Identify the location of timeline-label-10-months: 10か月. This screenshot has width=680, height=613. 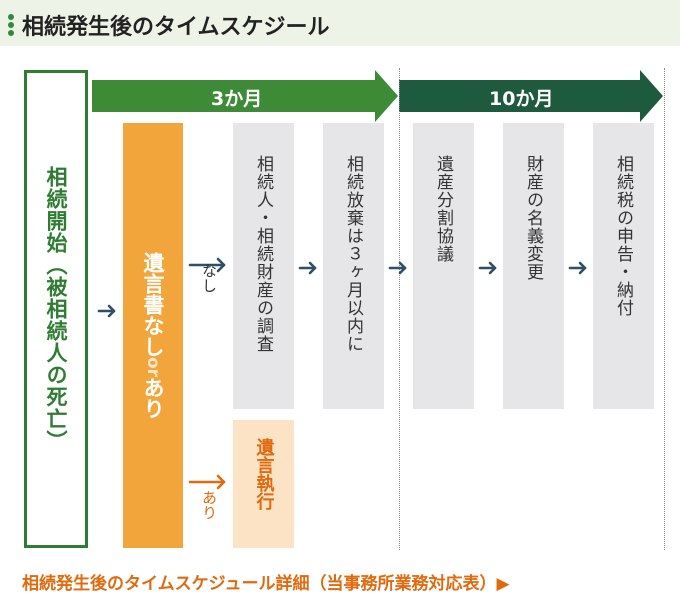
(521, 99).